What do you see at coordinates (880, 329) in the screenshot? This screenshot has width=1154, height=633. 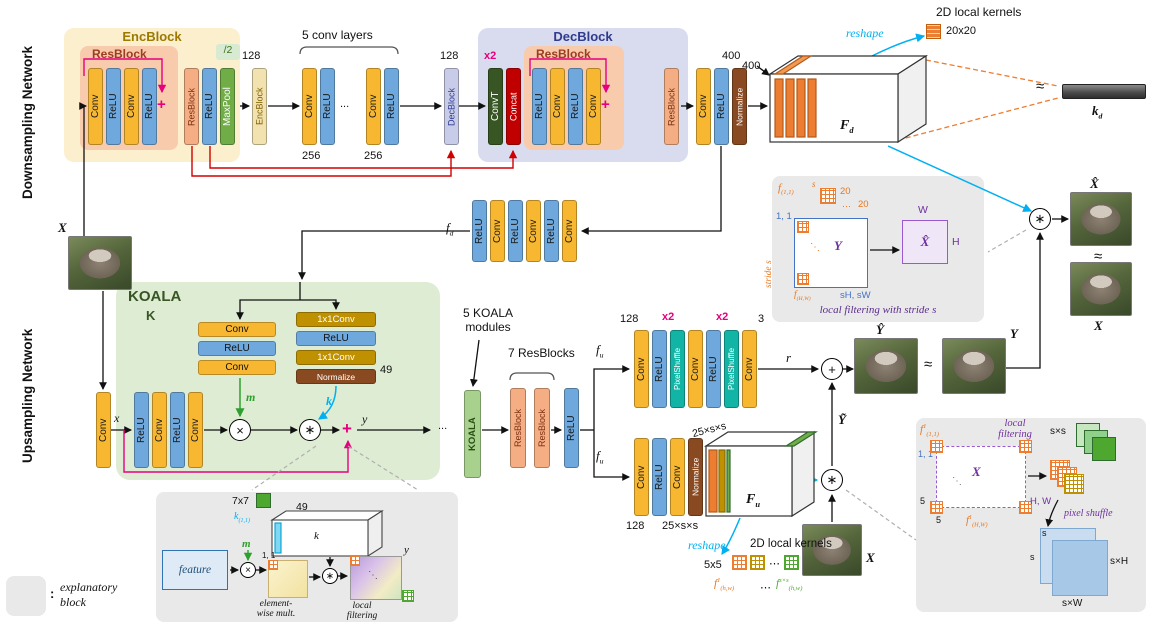 I see `yhat-label: Ŷ` at bounding box center [880, 329].